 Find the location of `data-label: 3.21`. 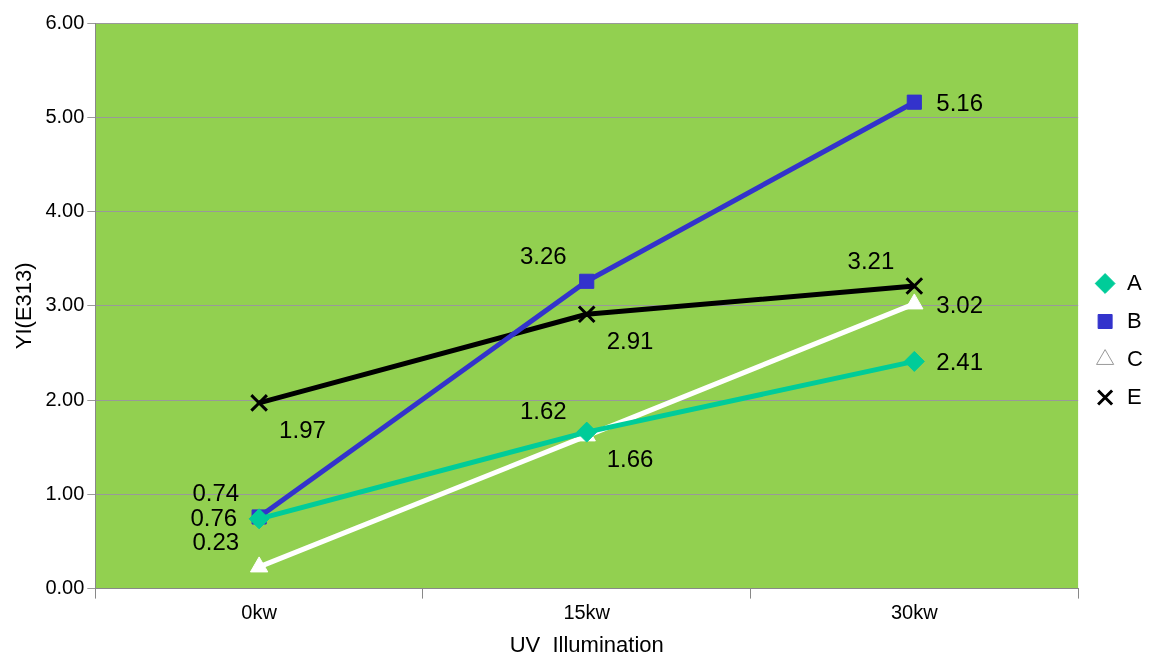

data-label: 3.21 is located at coordinates (871, 260).